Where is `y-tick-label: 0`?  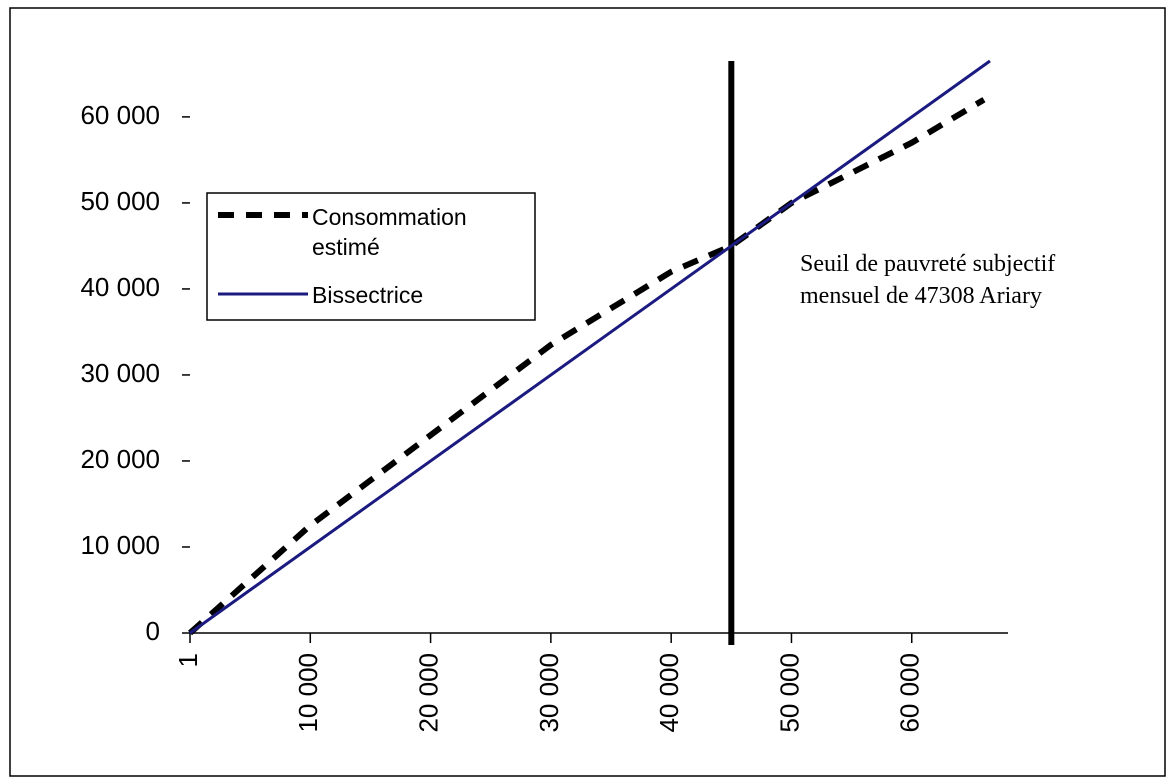 y-tick-label: 0 is located at coordinates (153, 631).